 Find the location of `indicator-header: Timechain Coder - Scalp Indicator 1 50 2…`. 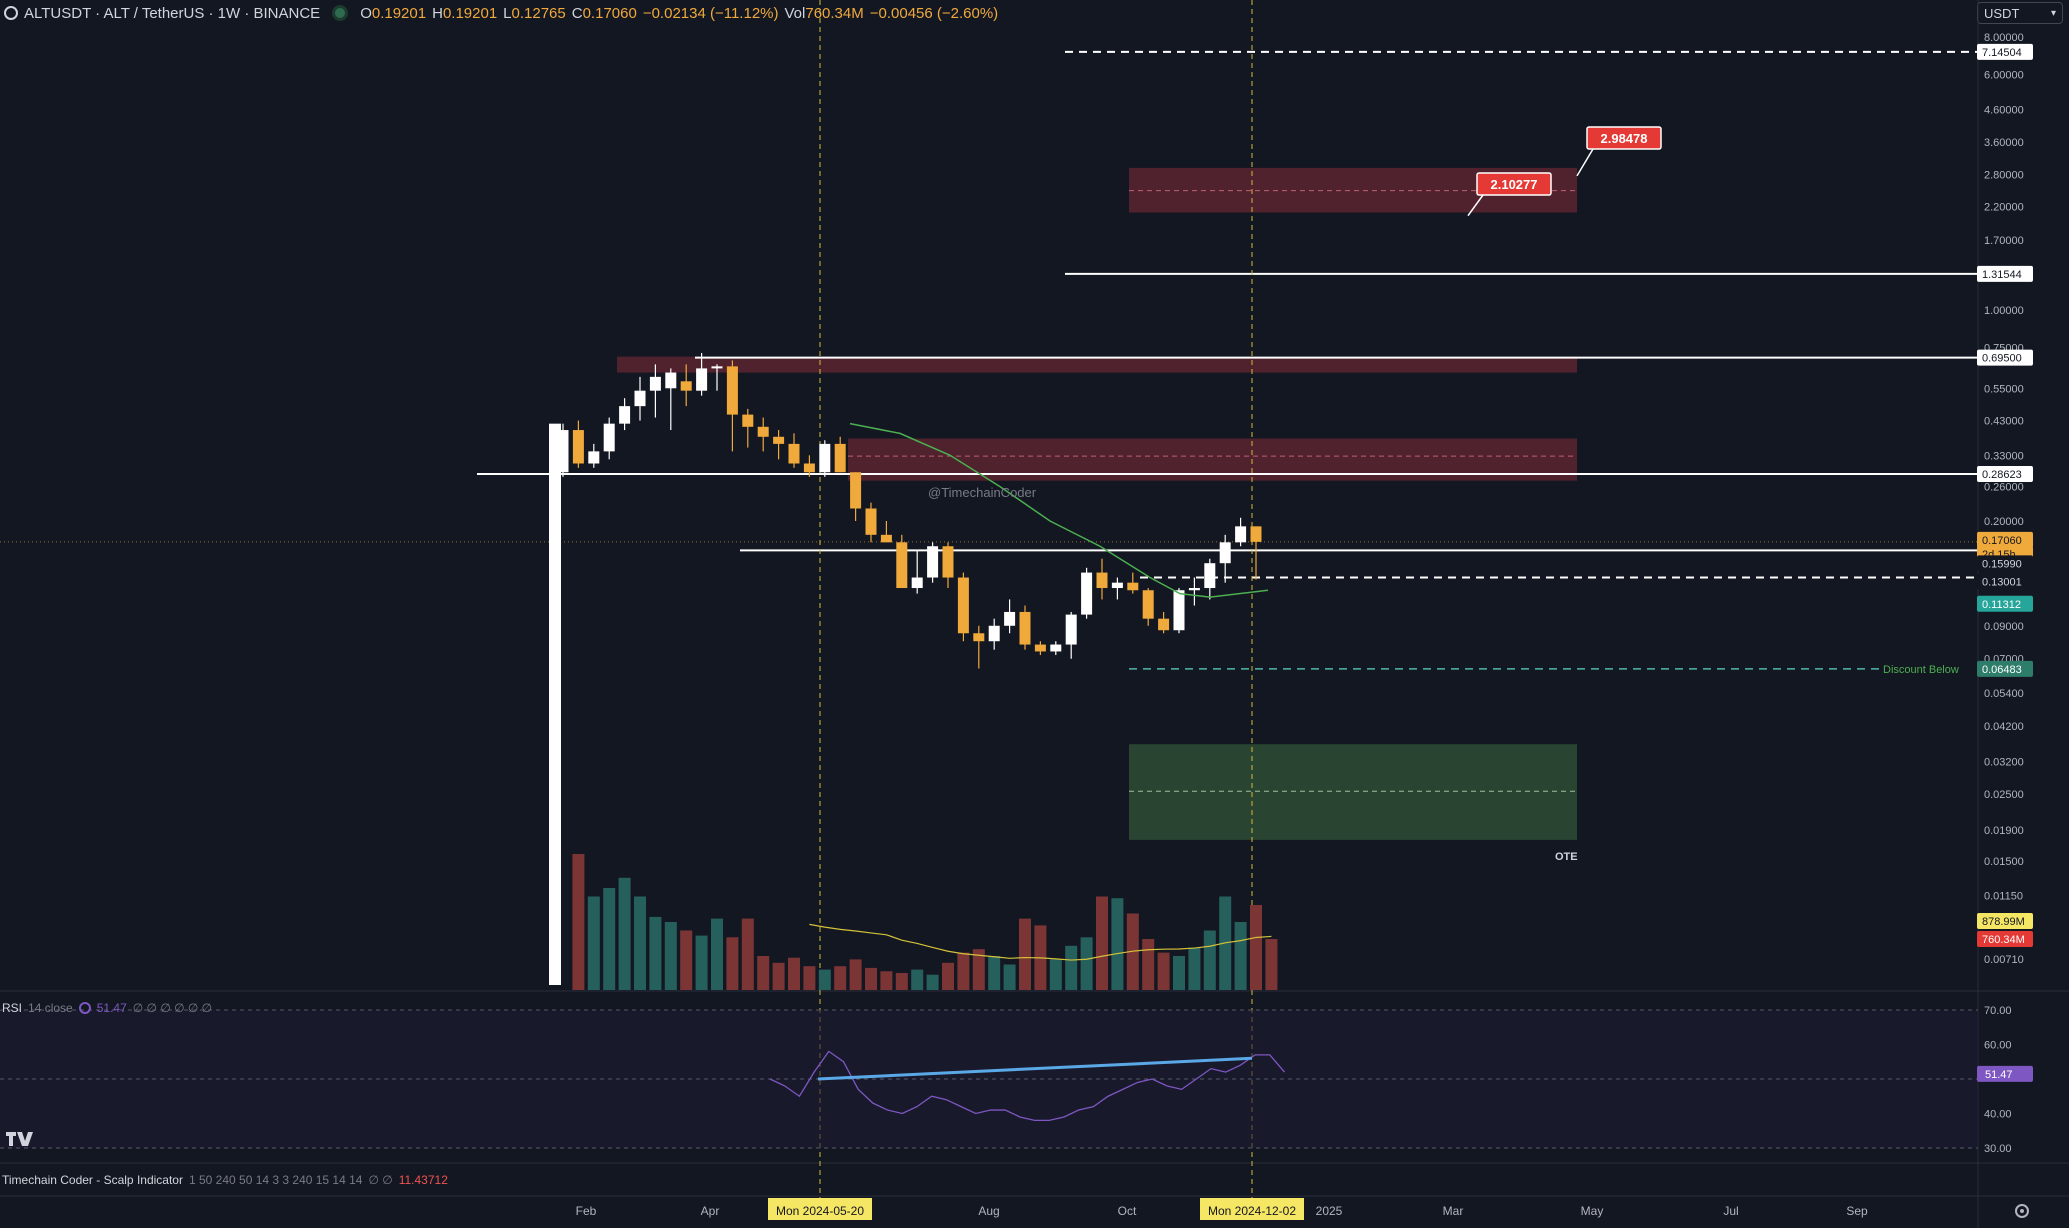

indicator-header: Timechain Coder - Scalp Indicator 1 50 2… is located at coordinates (225, 1180).